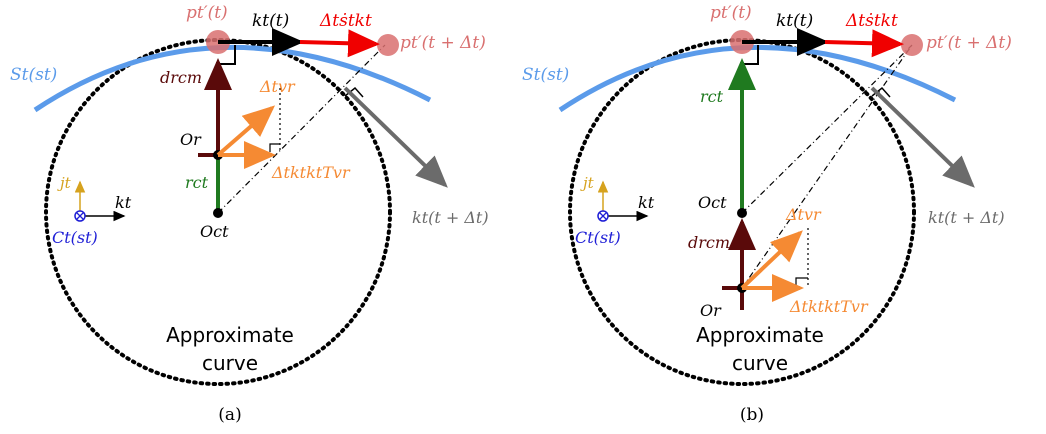 The image size is (1046, 434). Describe the element at coordinates (752, 415) in the screenshot. I see `caption: (b)` at that location.